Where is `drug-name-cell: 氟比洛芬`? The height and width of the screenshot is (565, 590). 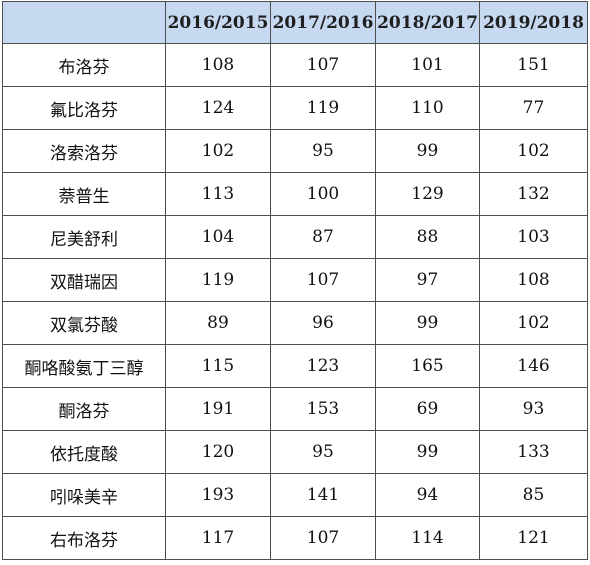
drug-name-cell: 氟比洛芬 is located at coordinates (84, 108).